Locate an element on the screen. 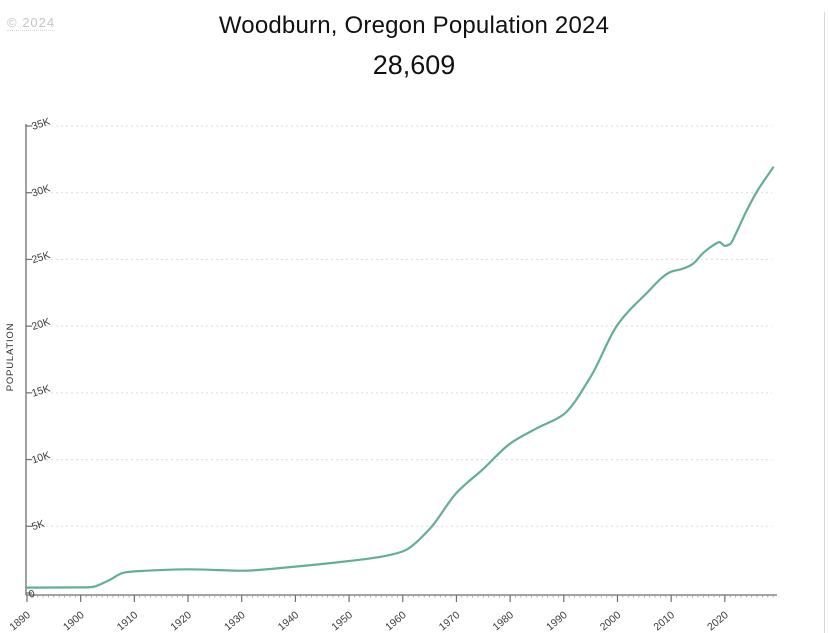 This screenshot has width=828, height=633. window-edge-divider is located at coordinates (824, 322).